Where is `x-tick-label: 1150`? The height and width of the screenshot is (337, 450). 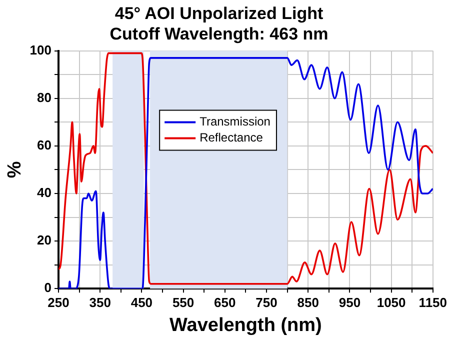 x-tick-label: 1150 is located at coordinates (432, 302).